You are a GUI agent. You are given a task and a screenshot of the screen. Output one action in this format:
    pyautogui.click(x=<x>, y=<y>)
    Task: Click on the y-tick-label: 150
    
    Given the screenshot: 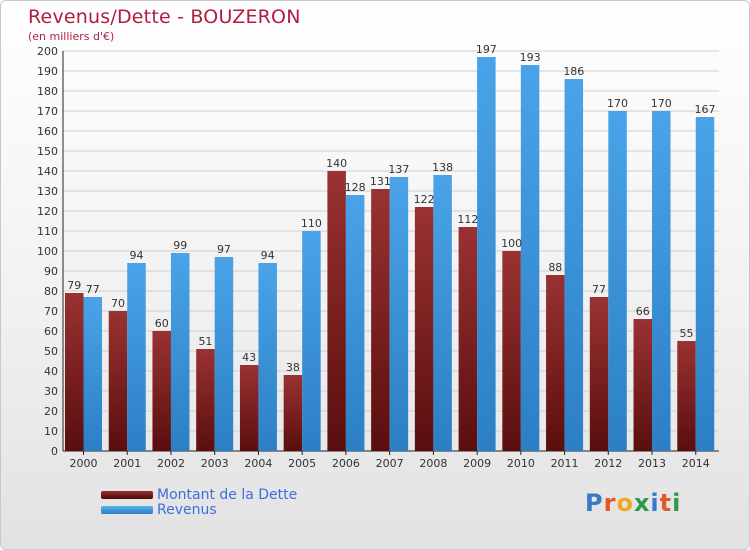 What is the action you would take?
    pyautogui.click(x=47, y=151)
    